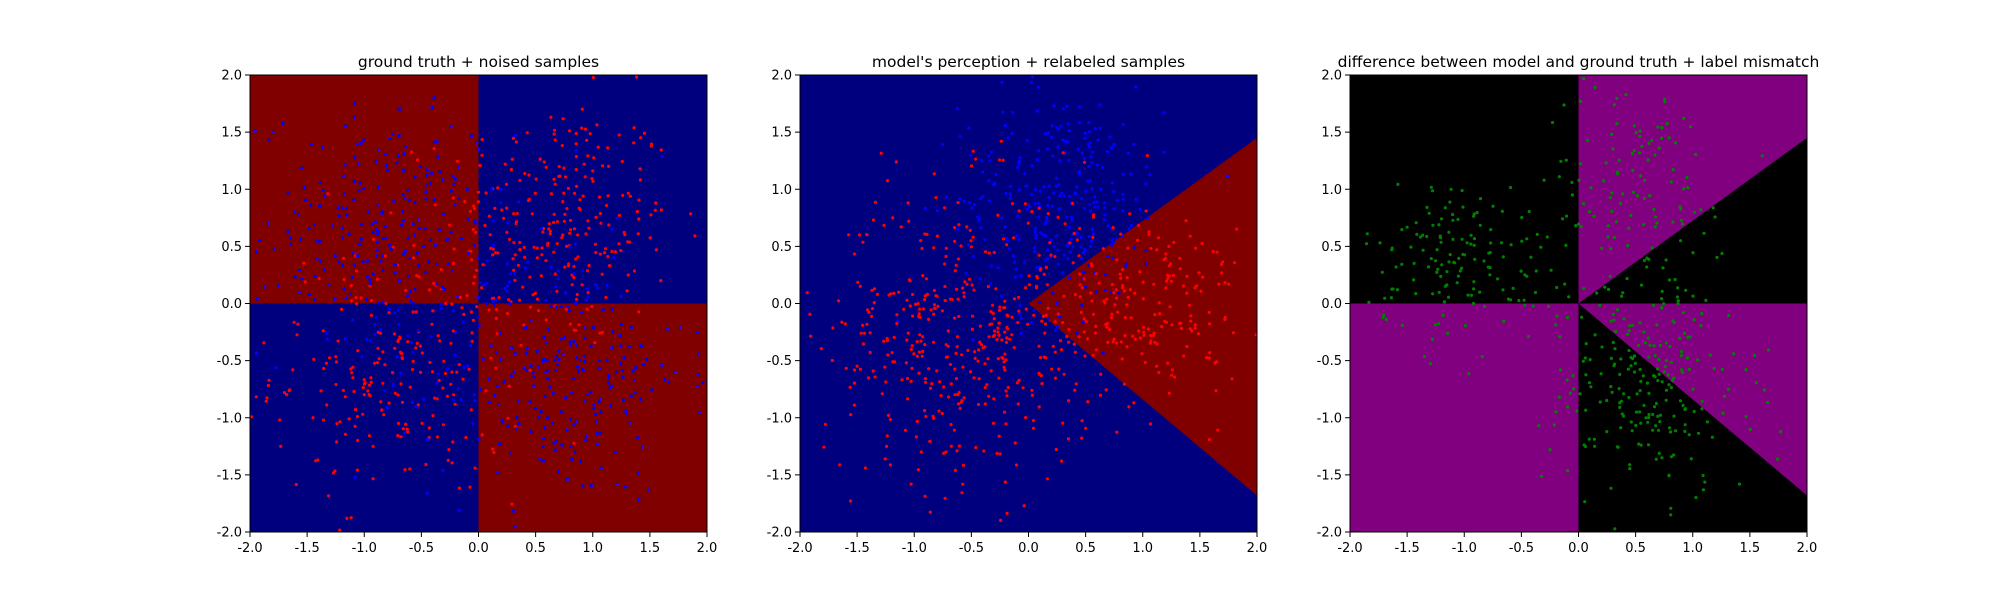 The image size is (2000, 600). I want to click on x-tick-label: -0.5, so click(421, 548).